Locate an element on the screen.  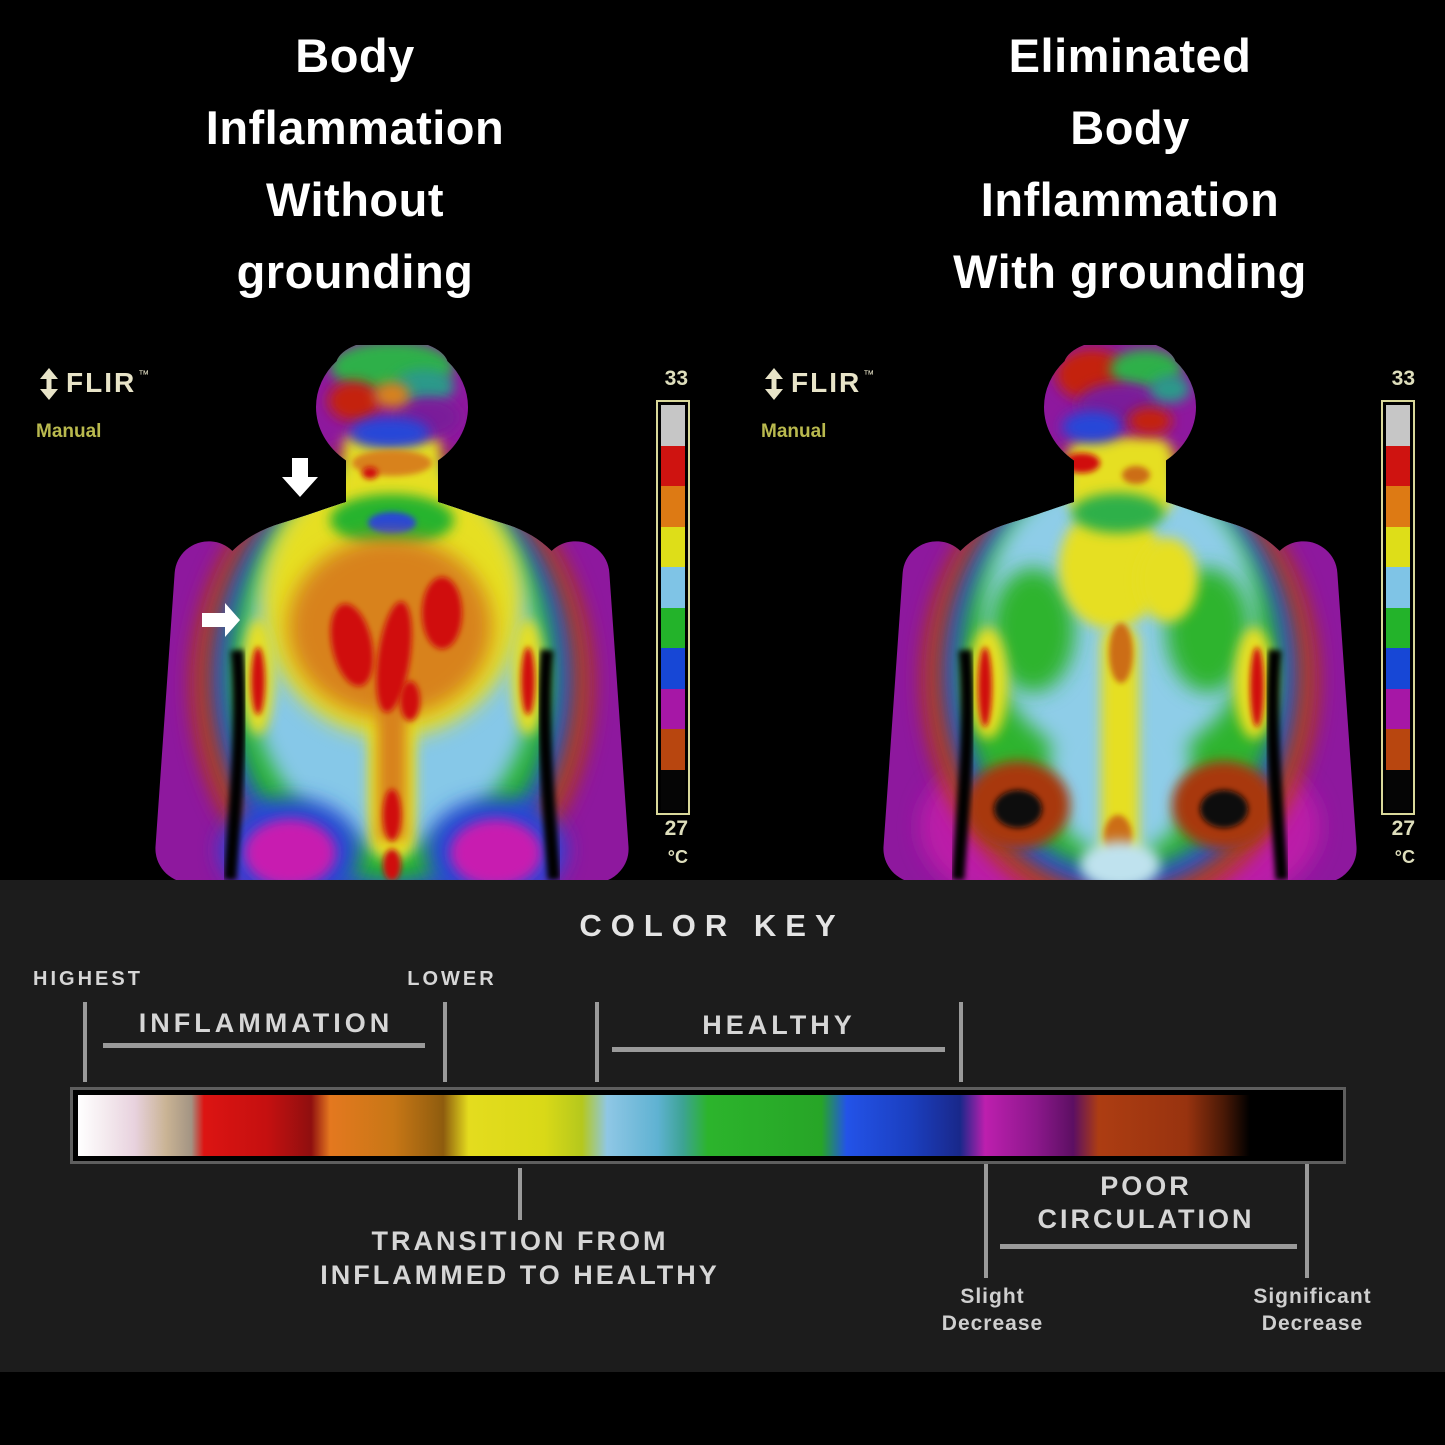
transition-label: TRANSITION FROM INFLAMMED TO HEALTHY is located at coordinates (520, 1258).